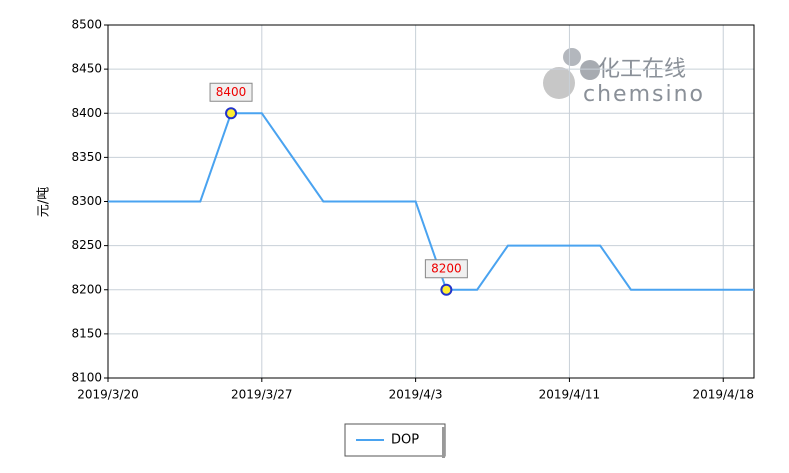 This screenshot has height=473, width=789. I want to click on x-tick-label: 2019/4/18, so click(723, 395).